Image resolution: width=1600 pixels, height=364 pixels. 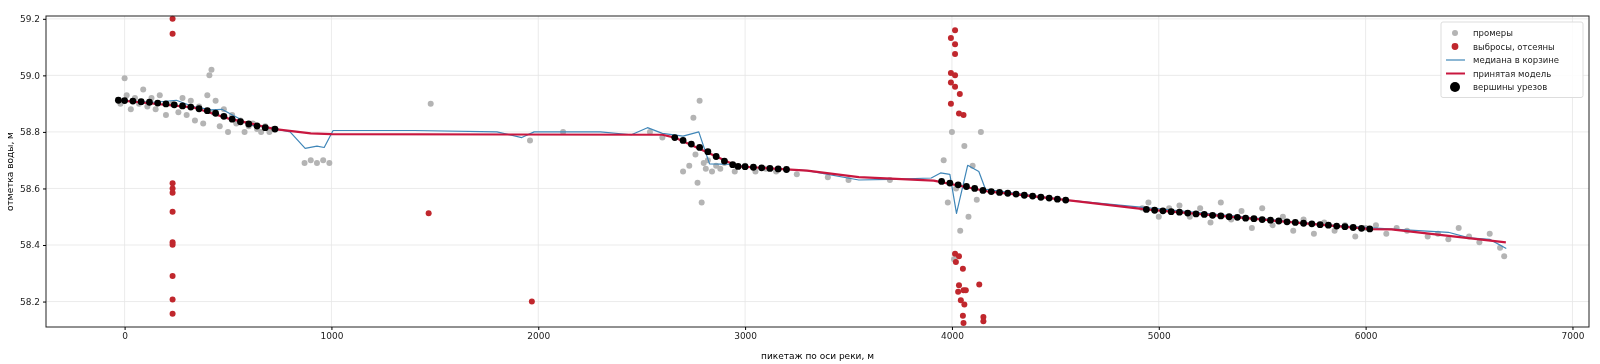 I want to click on x-tick-label: 5000, so click(x=1159, y=336).